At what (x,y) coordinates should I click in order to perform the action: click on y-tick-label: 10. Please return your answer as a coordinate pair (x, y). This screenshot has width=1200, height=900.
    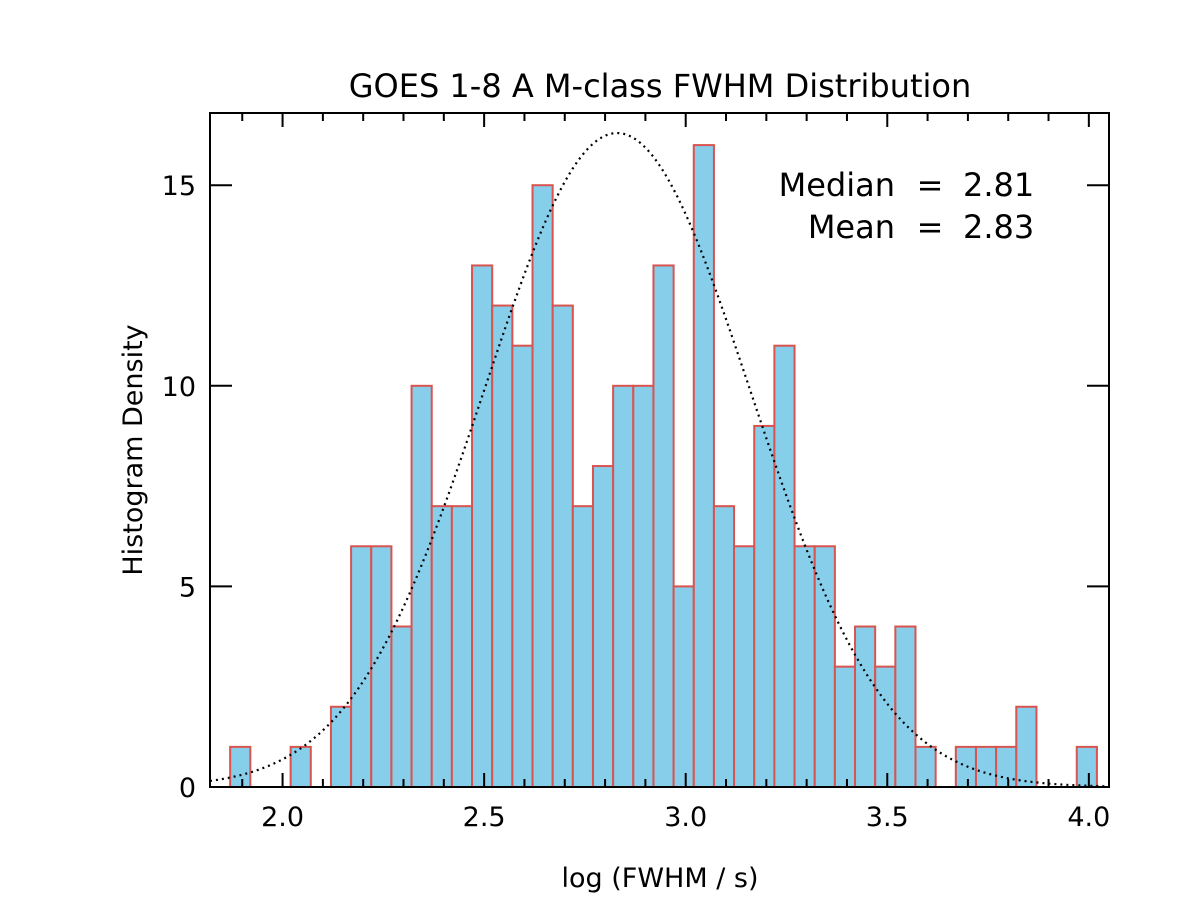
    Looking at the image, I should click on (179, 387).